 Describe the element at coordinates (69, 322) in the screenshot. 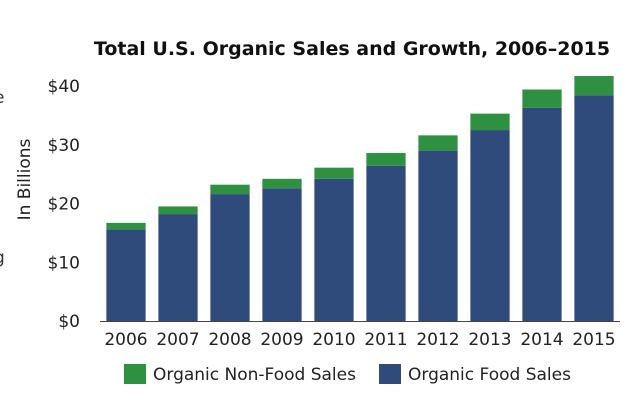

I see `y-tick-label: $0` at that location.